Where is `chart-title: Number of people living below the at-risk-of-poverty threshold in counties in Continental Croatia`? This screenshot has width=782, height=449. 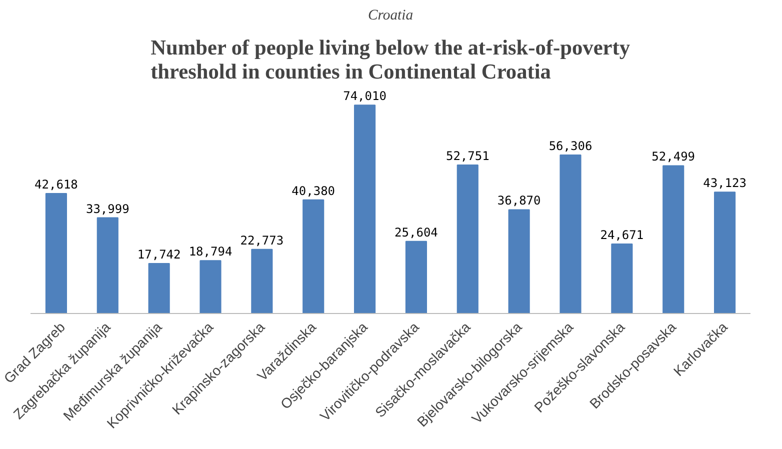 chart-title: Number of people living below the at-risk-of-poverty threshold in counties in Continental Croatia is located at coordinates (390, 60).